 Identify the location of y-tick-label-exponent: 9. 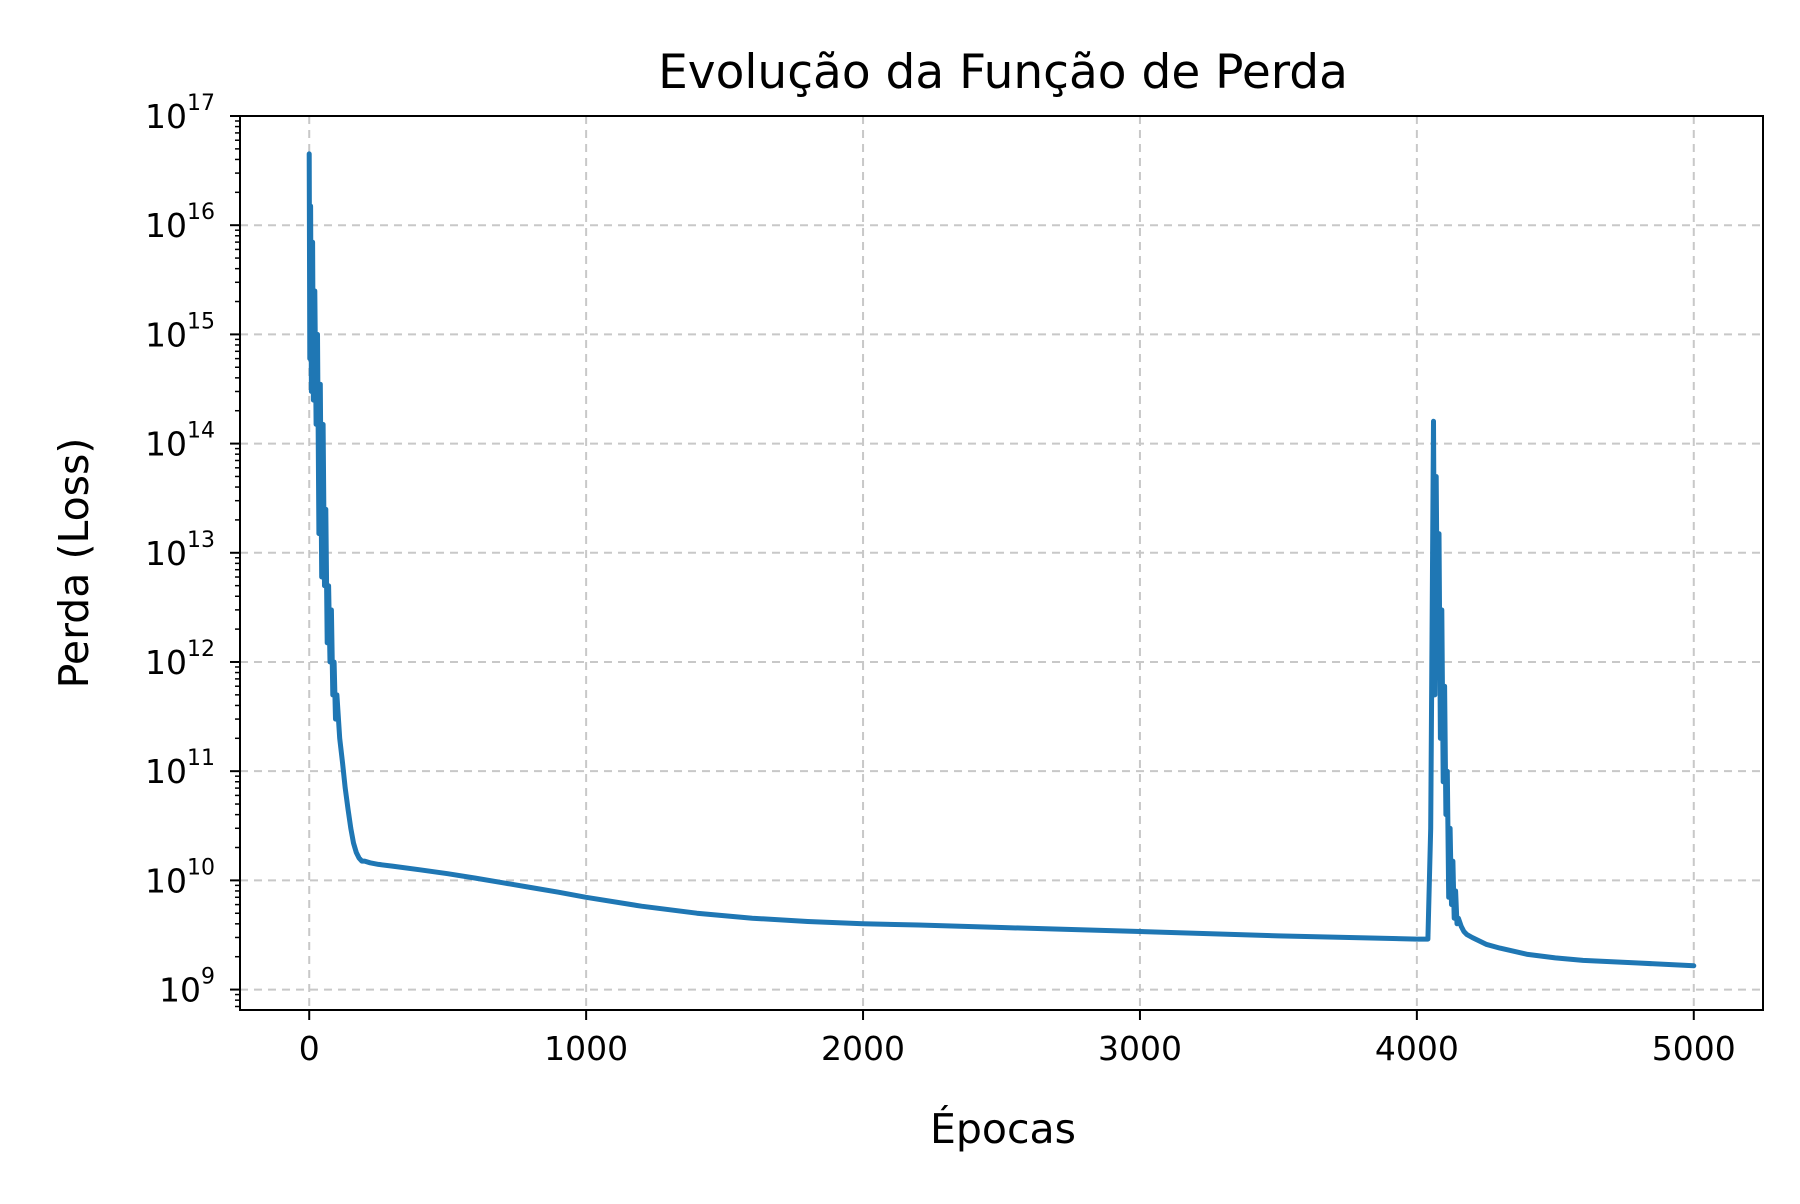
(208, 977).